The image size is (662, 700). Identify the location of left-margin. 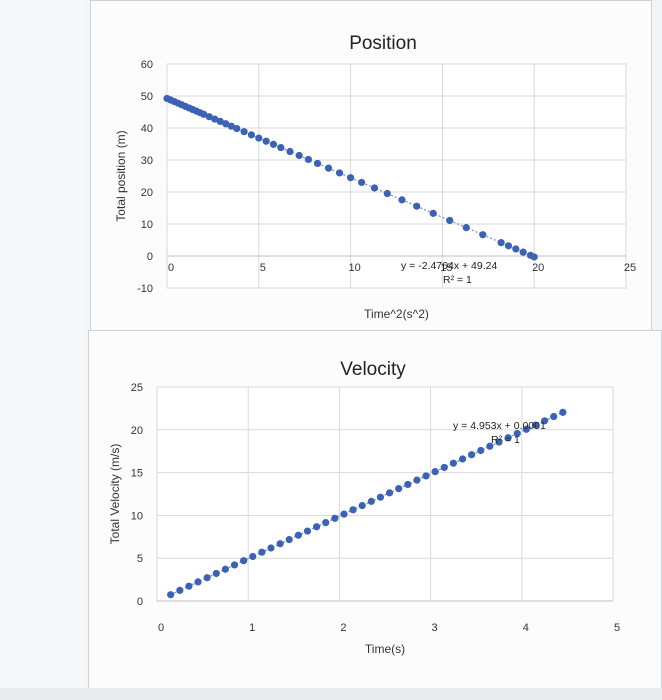
(42, 350).